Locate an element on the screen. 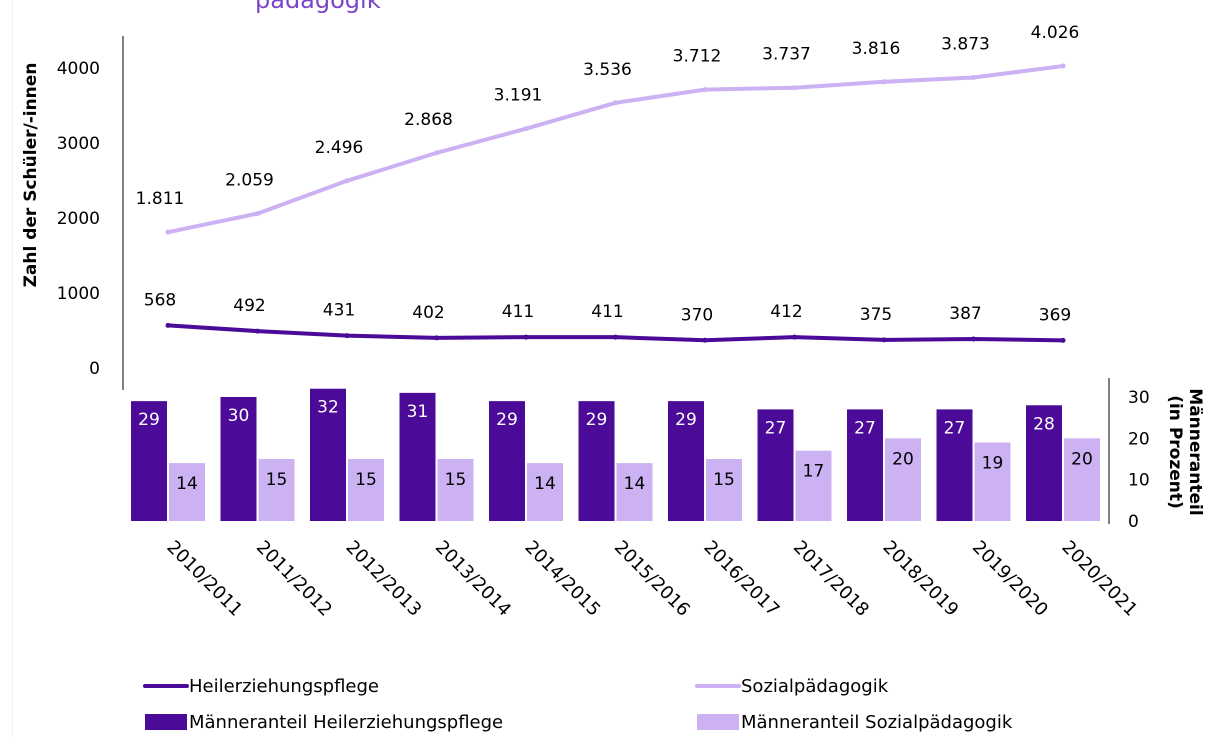 The width and height of the screenshot is (1209, 742). bar-y-tick-label: 30 is located at coordinates (1139, 398).